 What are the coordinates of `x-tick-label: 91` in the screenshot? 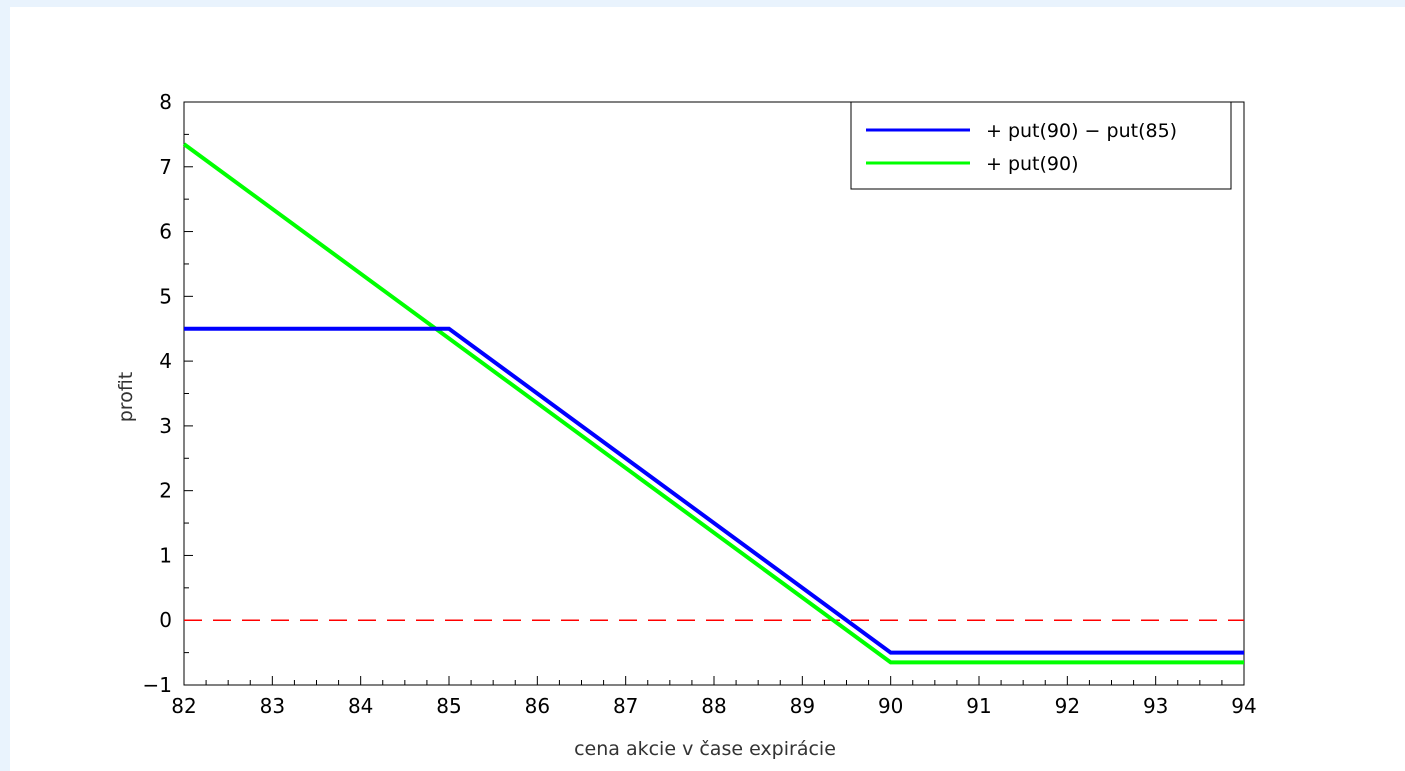 It's located at (978, 706).